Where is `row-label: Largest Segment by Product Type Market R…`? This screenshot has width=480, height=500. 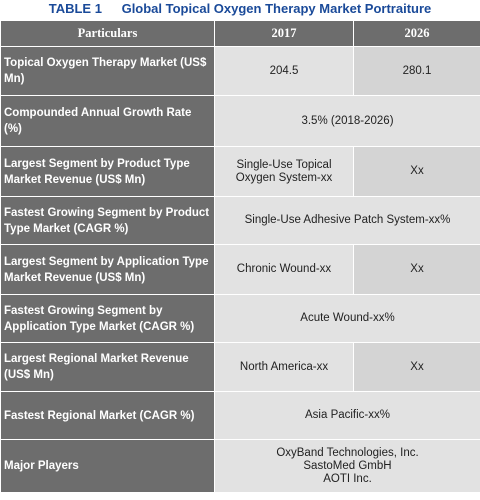 row-label: Largest Segment by Product Type Market R… is located at coordinates (107, 171).